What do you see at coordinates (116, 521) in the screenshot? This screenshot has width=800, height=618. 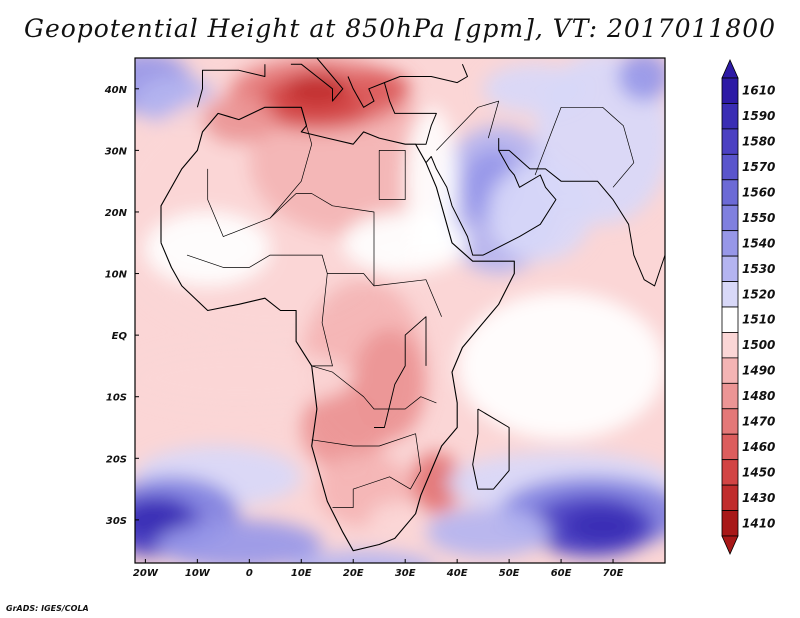 I see `lat-tick-label: 30S` at bounding box center [116, 521].